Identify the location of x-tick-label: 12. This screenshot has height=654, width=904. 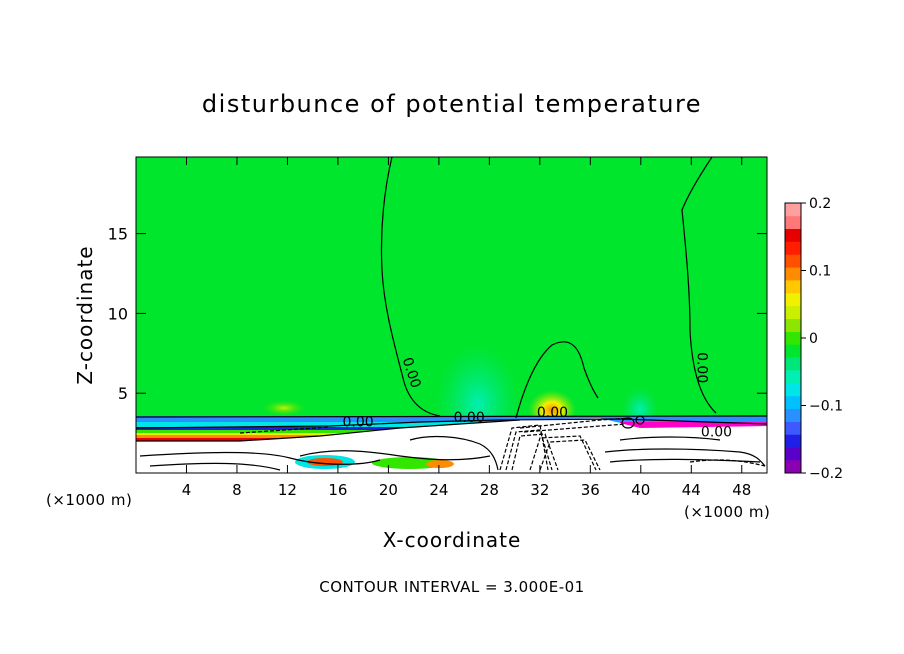
(287, 490).